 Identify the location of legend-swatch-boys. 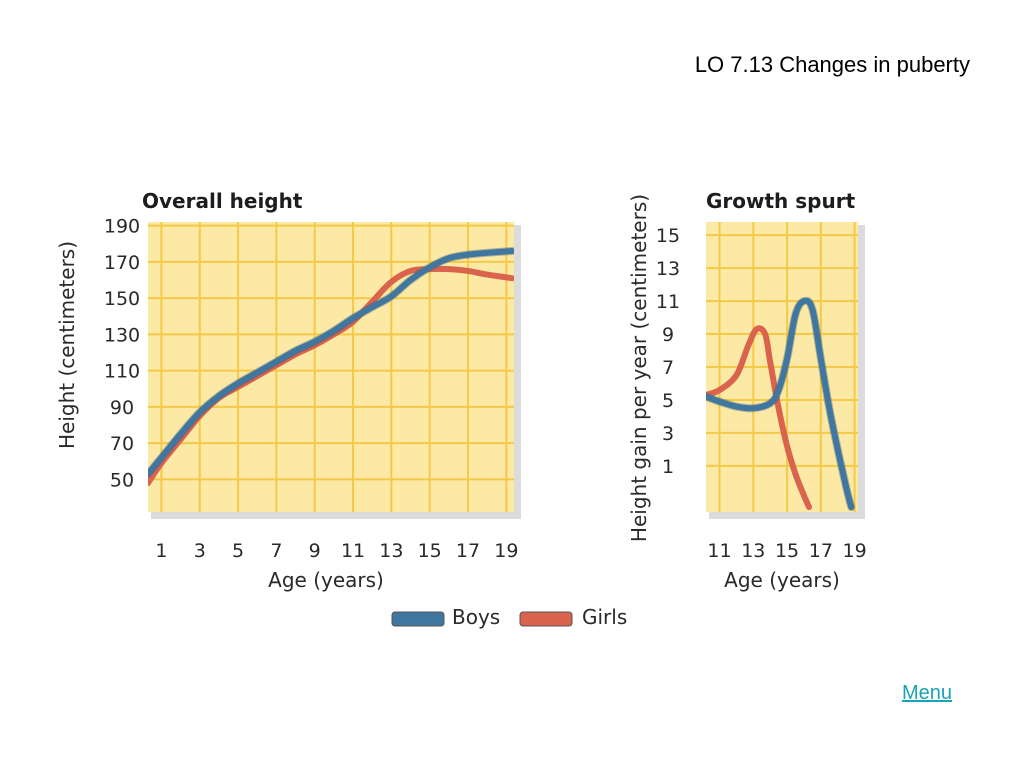
(418, 619).